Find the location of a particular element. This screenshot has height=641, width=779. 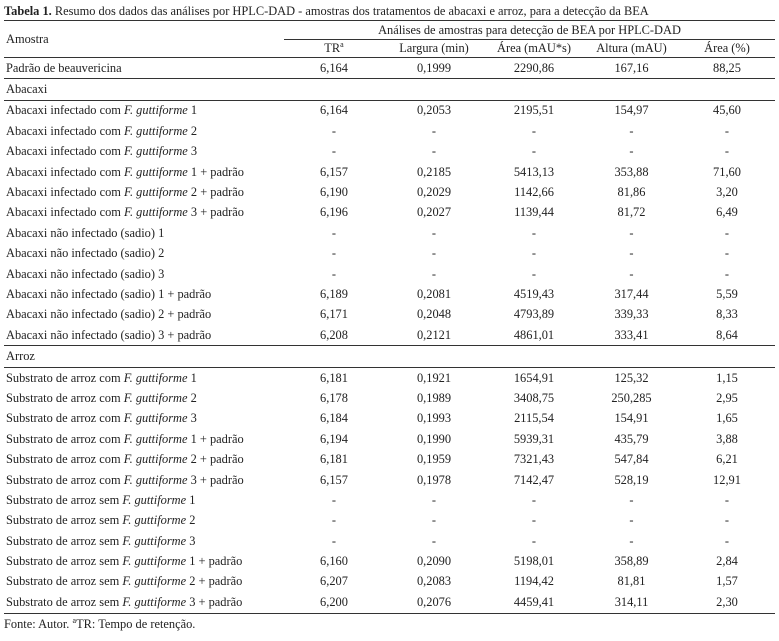

area-cell: 5413,13 is located at coordinates (534, 171).